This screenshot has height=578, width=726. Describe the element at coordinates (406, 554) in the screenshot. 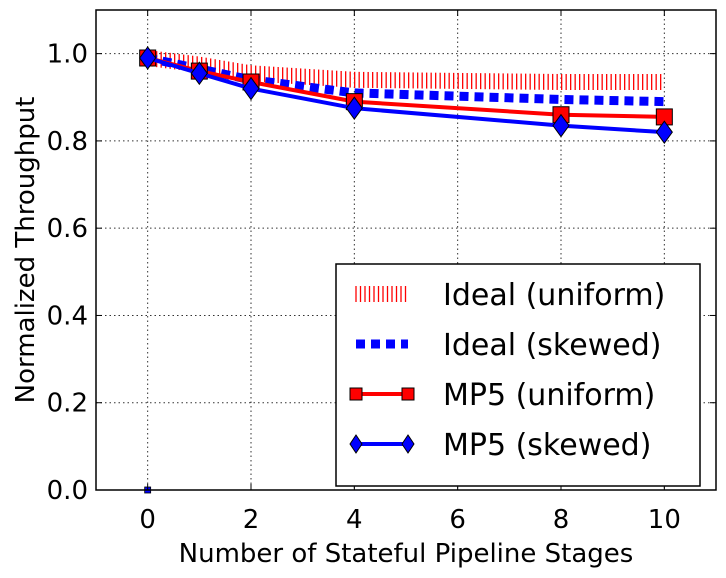

I see `x-axis-label: Number of Stateful Pipeline Stages` at that location.